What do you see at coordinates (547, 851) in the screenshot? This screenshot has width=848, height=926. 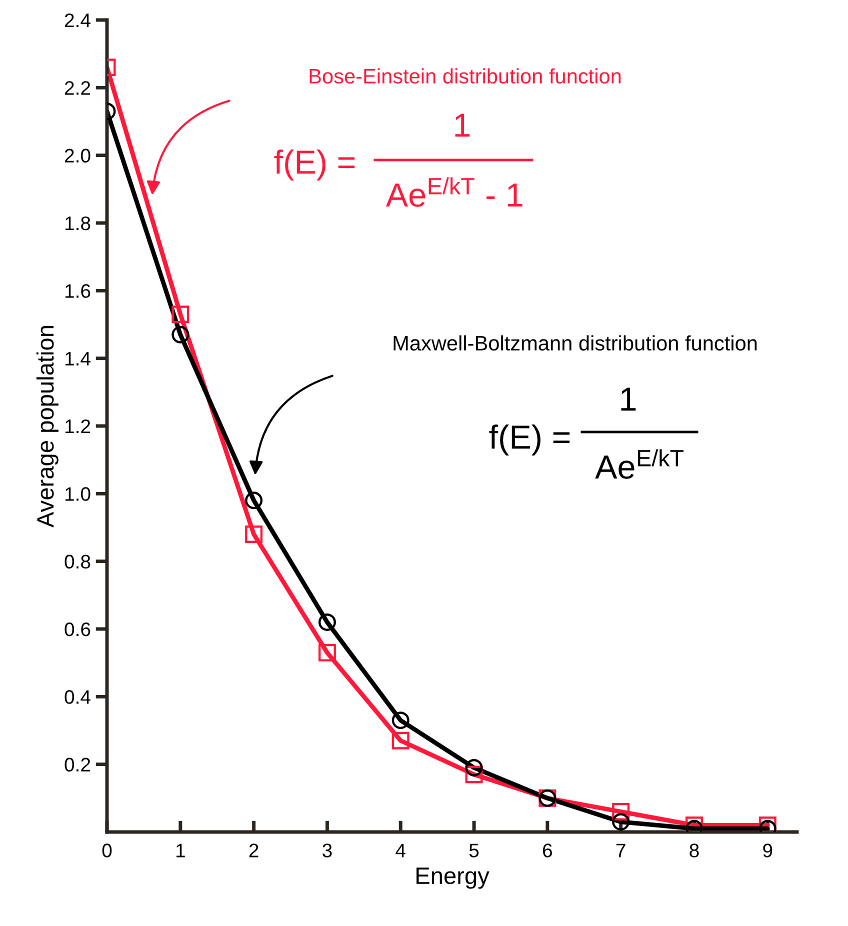 I see `x-tick-label: 6` at bounding box center [547, 851].